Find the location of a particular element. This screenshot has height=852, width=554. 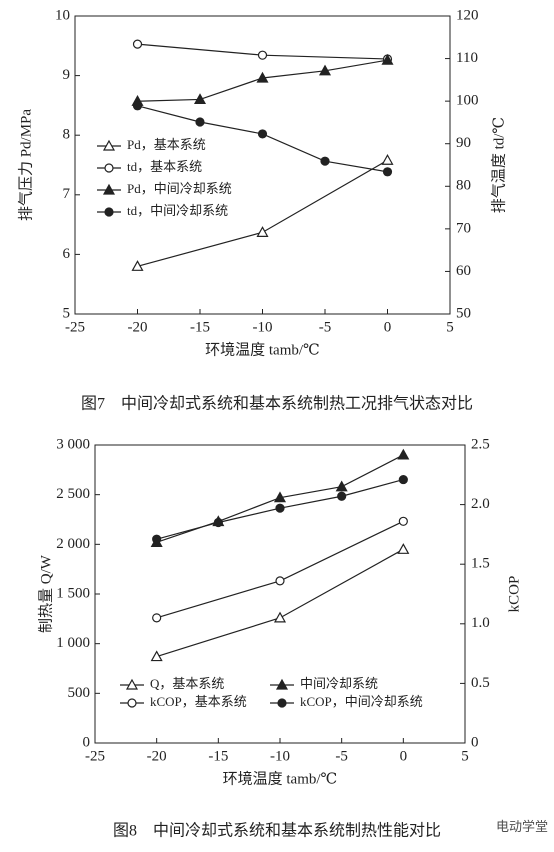

y2-axis-label: 排气温度 td/℃ is located at coordinates (498, 165).